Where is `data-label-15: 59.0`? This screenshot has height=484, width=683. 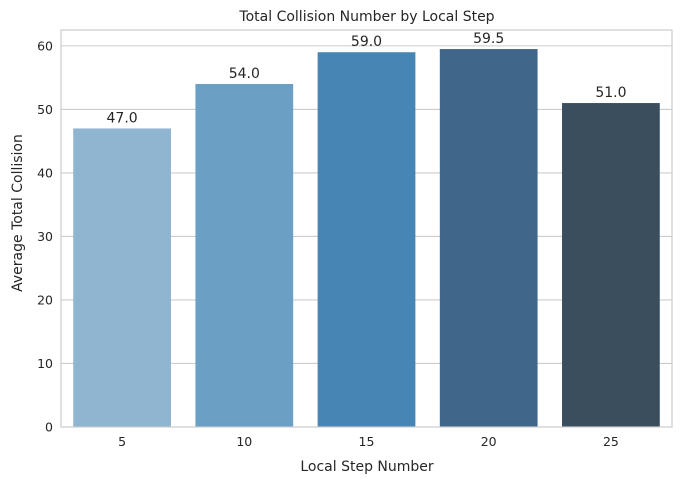
data-label-15: 59.0 is located at coordinates (366, 42).